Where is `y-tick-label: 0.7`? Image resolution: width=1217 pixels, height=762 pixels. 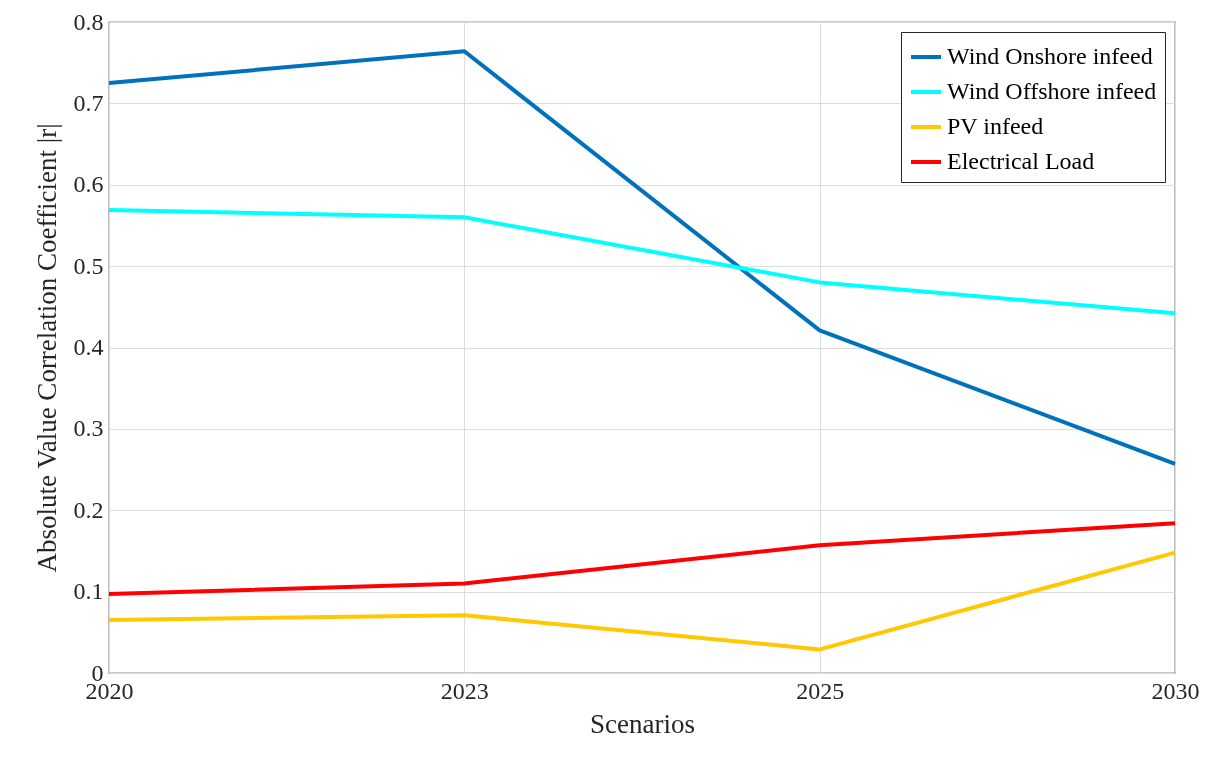 y-tick-label: 0.7 is located at coordinates (88, 102).